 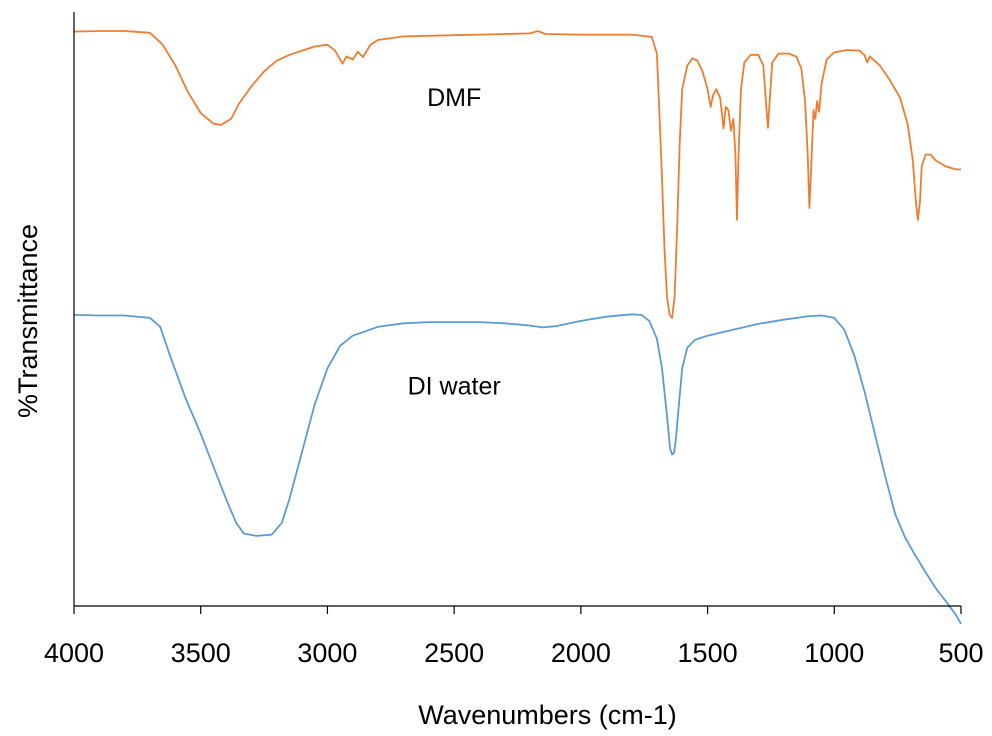 What do you see at coordinates (454, 242) in the screenshot?
I see `annotations: DMF DI water` at bounding box center [454, 242].